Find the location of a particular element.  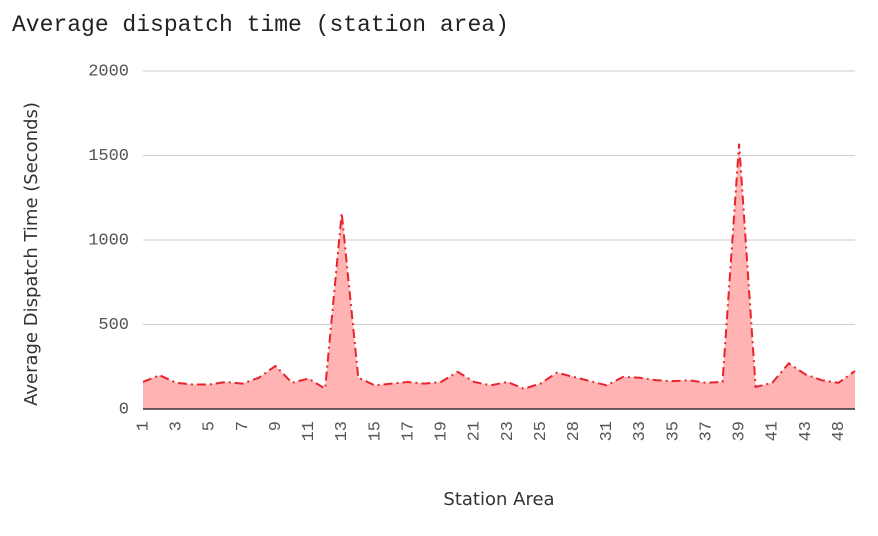

x-tick-label: 15 is located at coordinates (375, 431).